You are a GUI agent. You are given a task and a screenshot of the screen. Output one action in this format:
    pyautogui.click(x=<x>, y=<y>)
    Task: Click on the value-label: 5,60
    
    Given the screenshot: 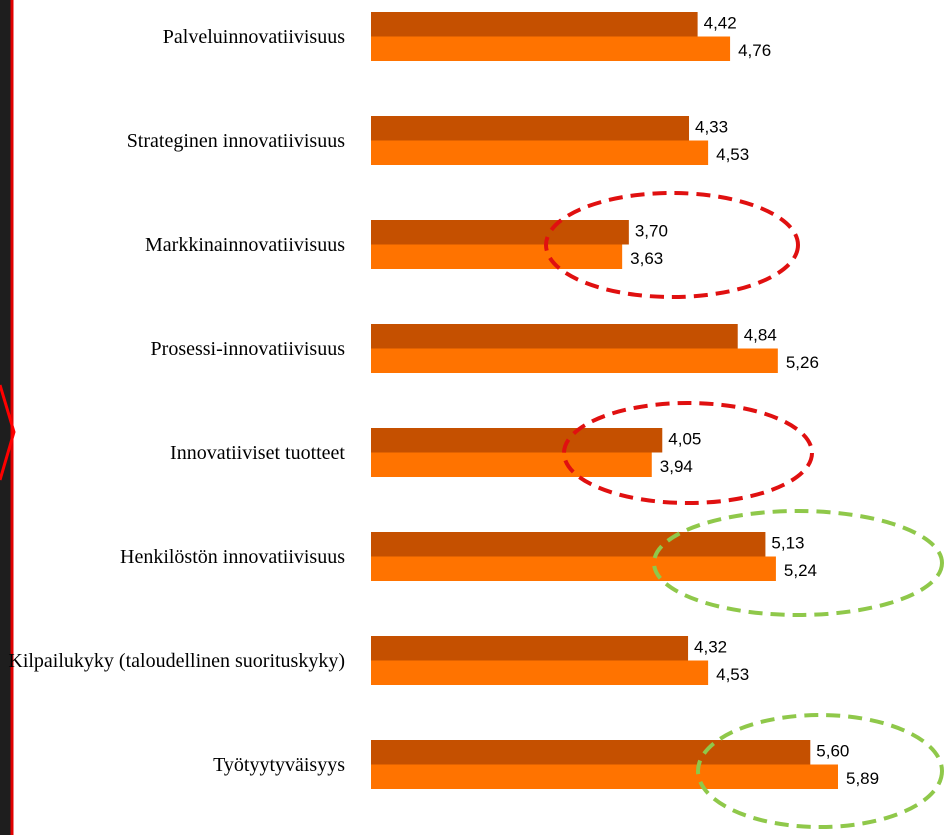 What is the action you would take?
    pyautogui.click(x=832, y=751)
    